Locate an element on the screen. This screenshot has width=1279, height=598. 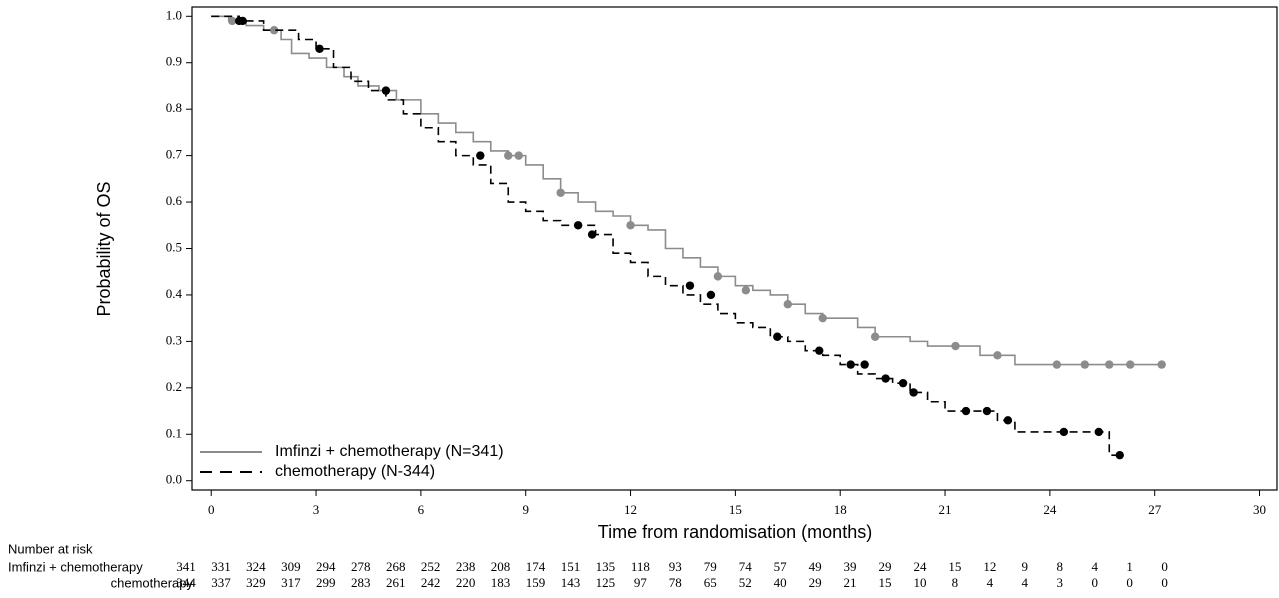
risk-count: 317 is located at coordinates (291, 582).